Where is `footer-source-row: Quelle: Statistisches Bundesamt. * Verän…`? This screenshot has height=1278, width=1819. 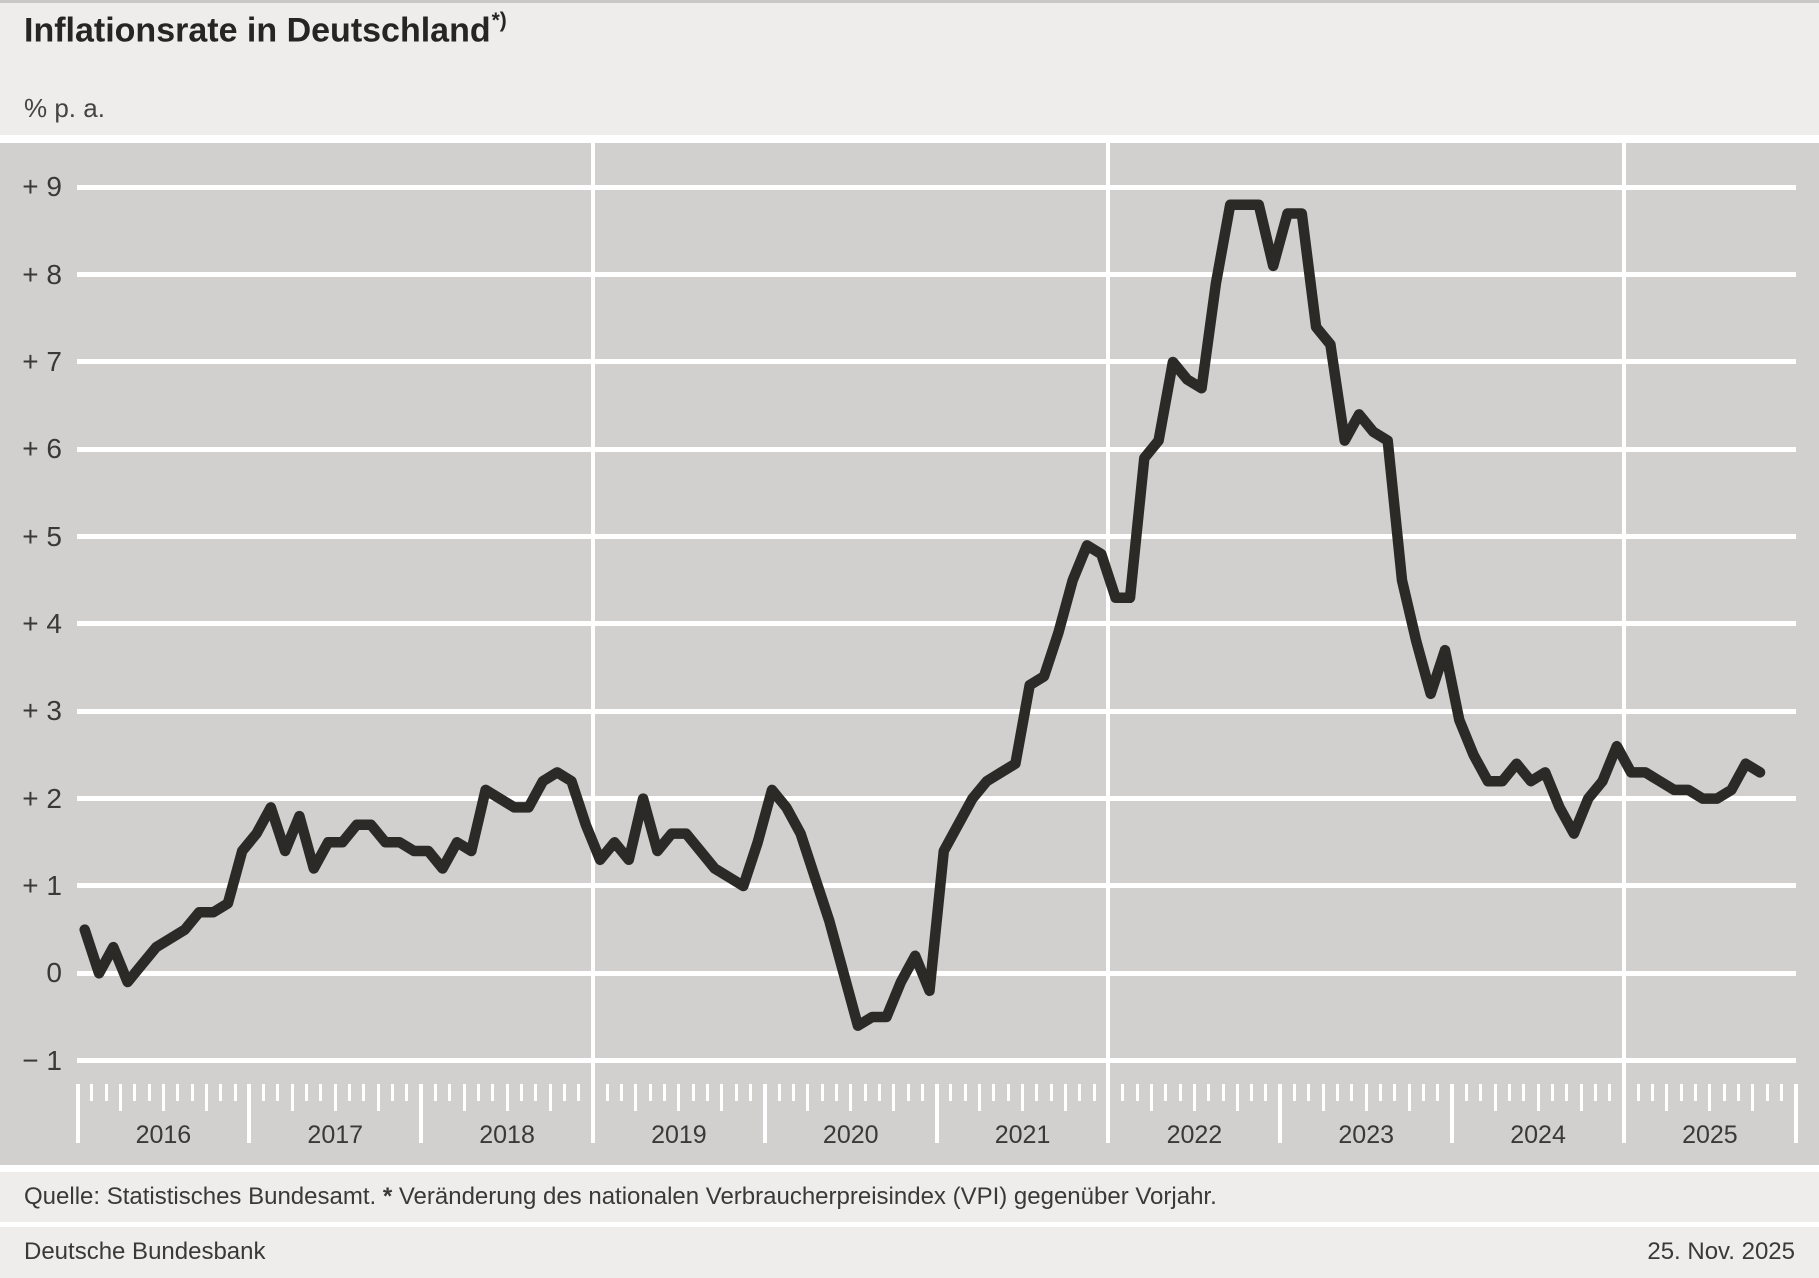 footer-source-row: Quelle: Statistisches Bundesamt. * Verän… is located at coordinates (909, 1197).